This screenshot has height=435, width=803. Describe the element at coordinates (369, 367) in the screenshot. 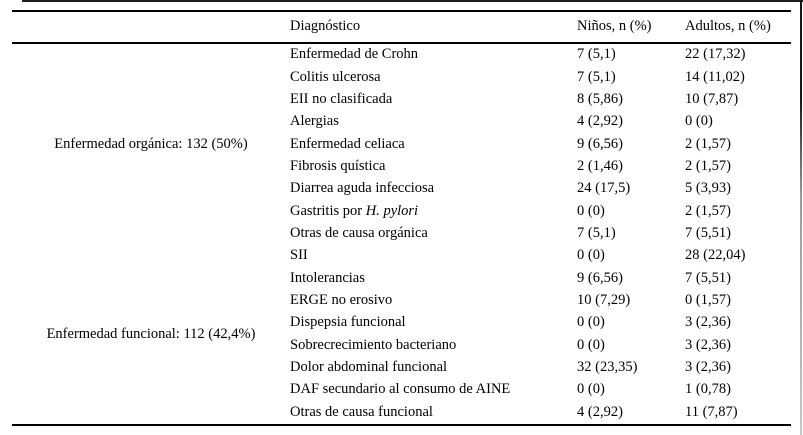

I see `diagnosis-text: Dolor abdominal funcional` at that location.